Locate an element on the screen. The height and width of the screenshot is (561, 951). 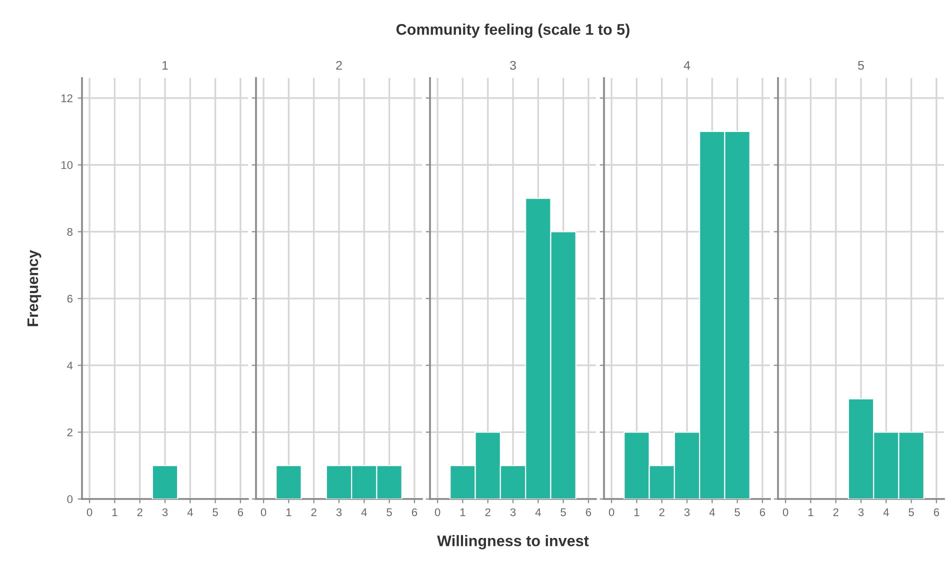
y-tick-label: 4 is located at coordinates (70, 366).